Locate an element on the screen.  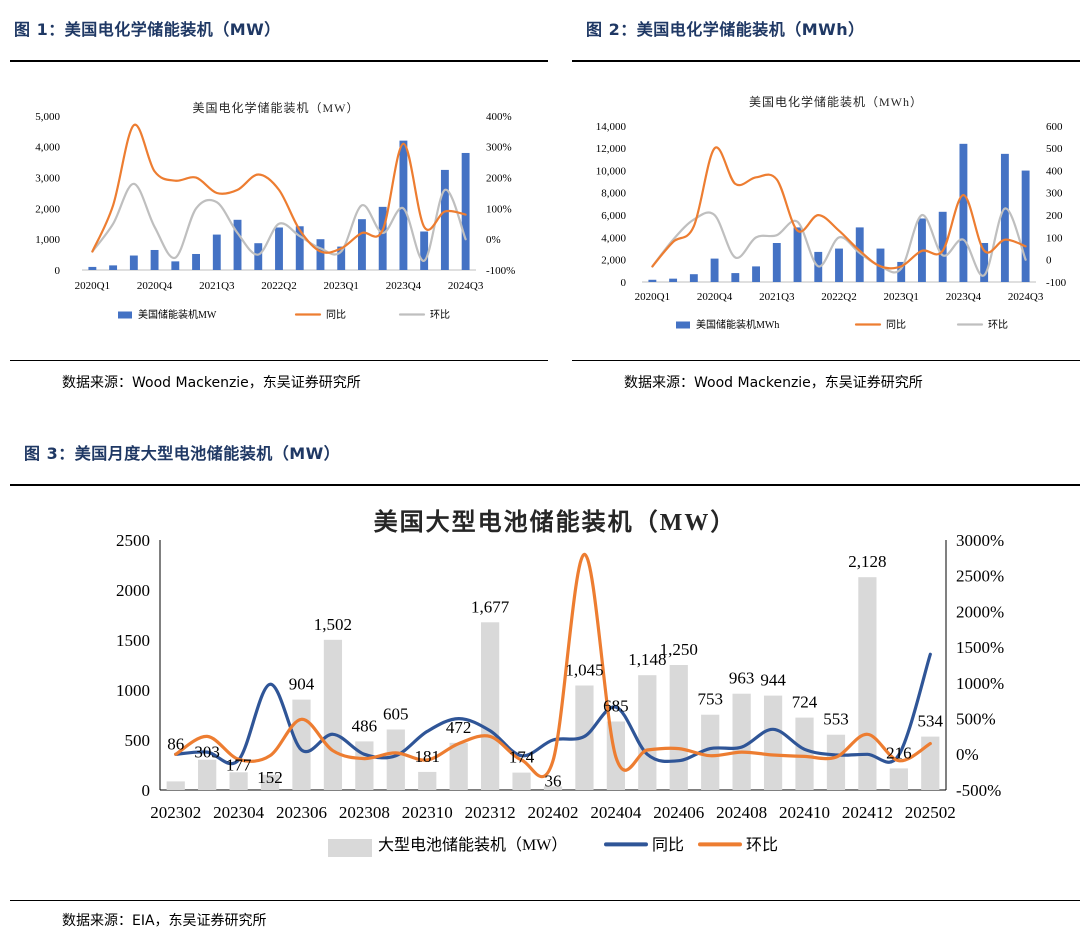
data-label: 1,250 is located at coordinates (679, 649).